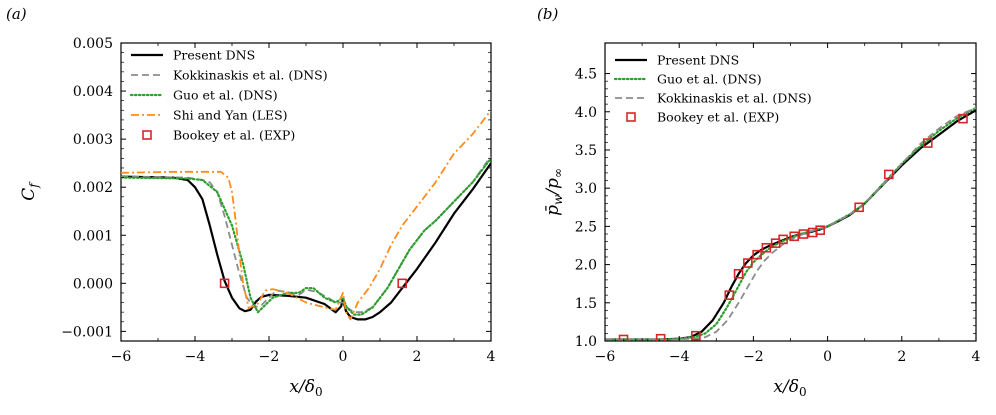  What do you see at coordinates (586, 227) in the screenshot?
I see `y-tick-label: 2.5` at bounding box center [586, 227].